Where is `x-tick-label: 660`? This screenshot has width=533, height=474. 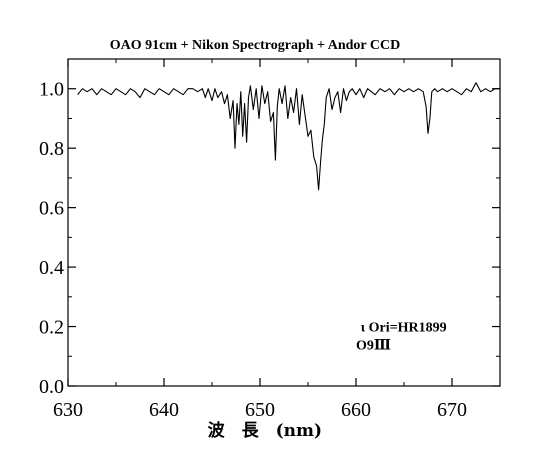
x-tick-label: 660 is located at coordinates (356, 410).